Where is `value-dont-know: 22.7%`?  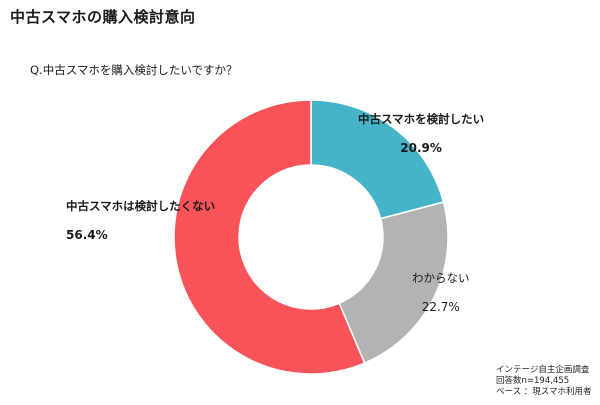 value-dont-know: 22.7% is located at coordinates (440, 307).